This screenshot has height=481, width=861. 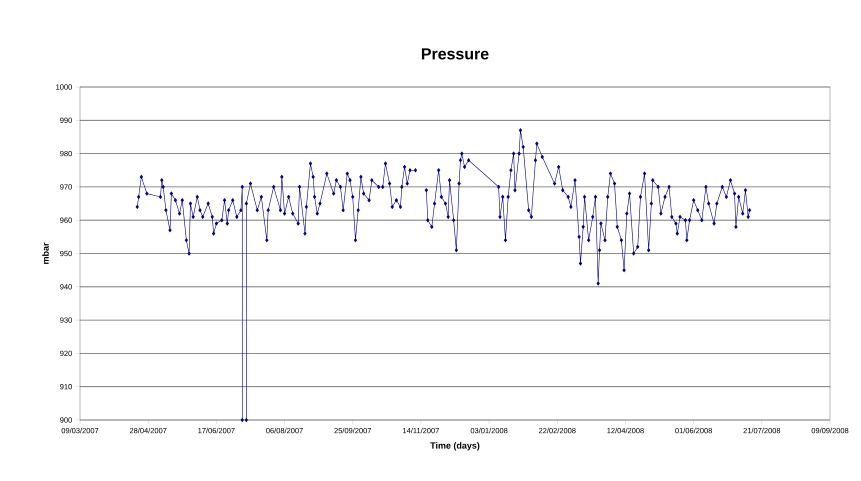 What do you see at coordinates (455, 54) in the screenshot?
I see `chart-title: Pressure` at bounding box center [455, 54].